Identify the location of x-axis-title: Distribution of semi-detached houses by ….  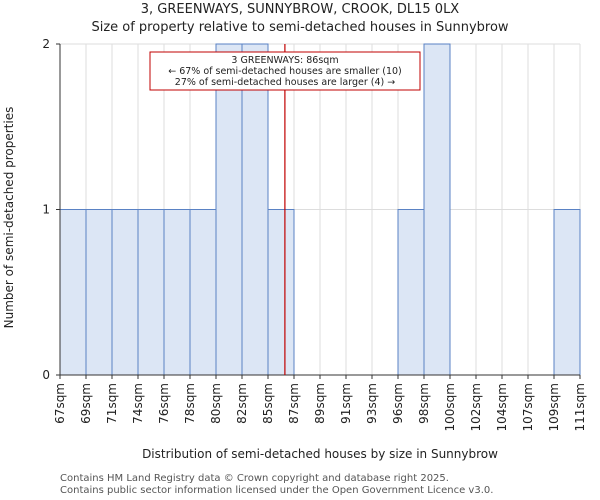
(320, 454).